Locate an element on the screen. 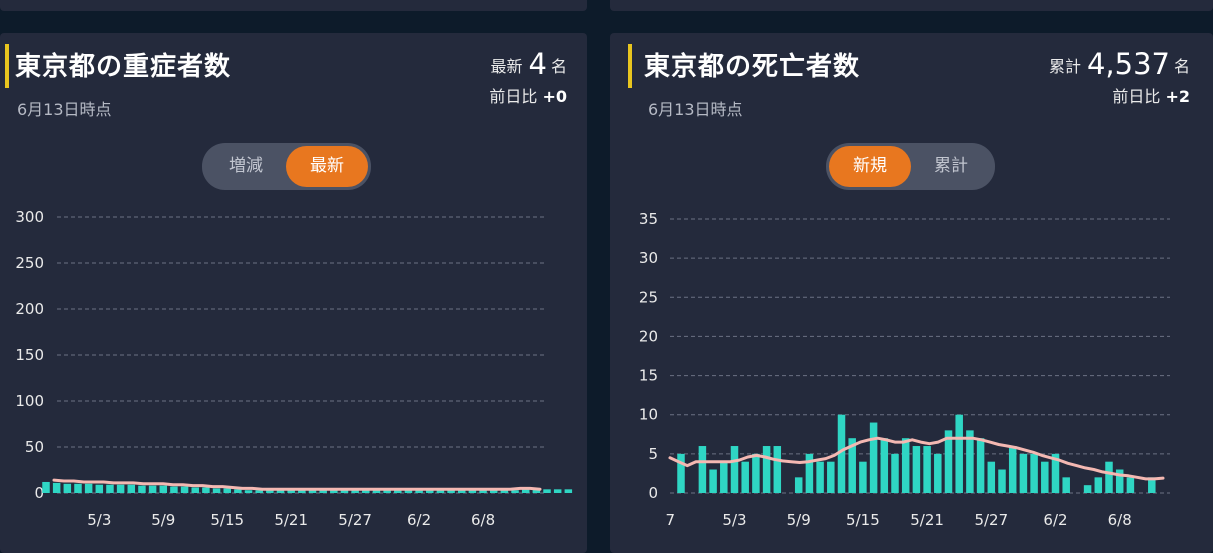  view-toggle: 増減 最新 is located at coordinates (286, 166).